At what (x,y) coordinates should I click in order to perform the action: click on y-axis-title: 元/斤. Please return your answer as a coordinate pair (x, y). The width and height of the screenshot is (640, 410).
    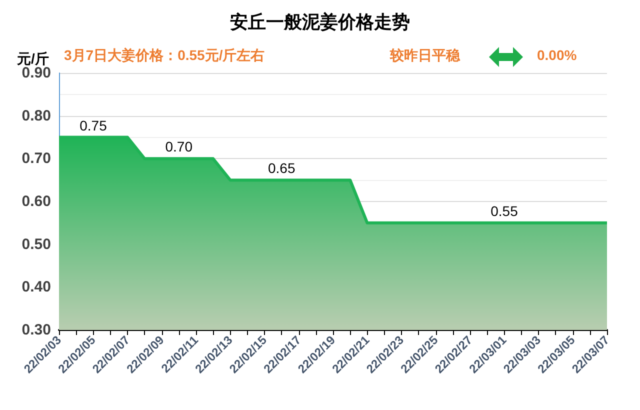
    Looking at the image, I should click on (32, 58).